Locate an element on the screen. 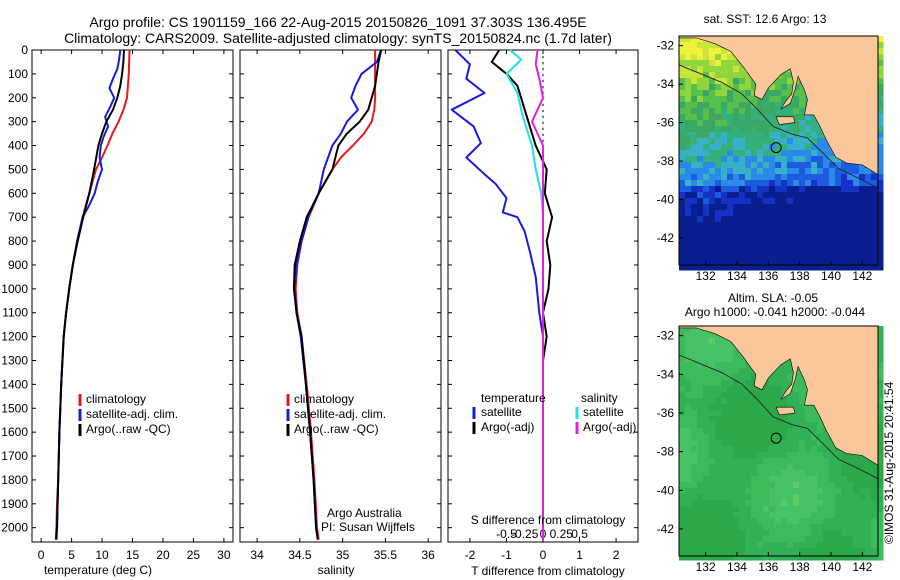  salinity-legend-label: satellite-adj. clim. is located at coordinates (340, 414).